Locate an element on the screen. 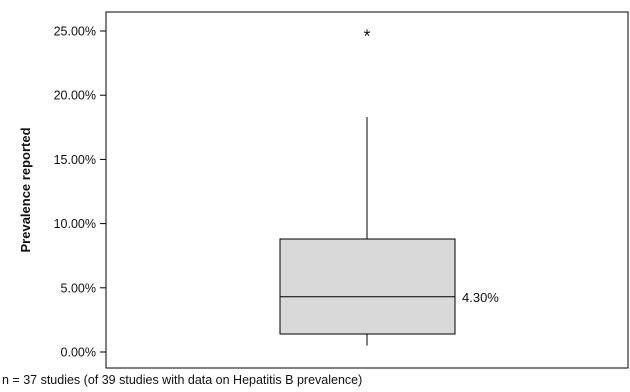 The width and height of the screenshot is (630, 392). y-tick-label: 15.00% is located at coordinates (75, 160).